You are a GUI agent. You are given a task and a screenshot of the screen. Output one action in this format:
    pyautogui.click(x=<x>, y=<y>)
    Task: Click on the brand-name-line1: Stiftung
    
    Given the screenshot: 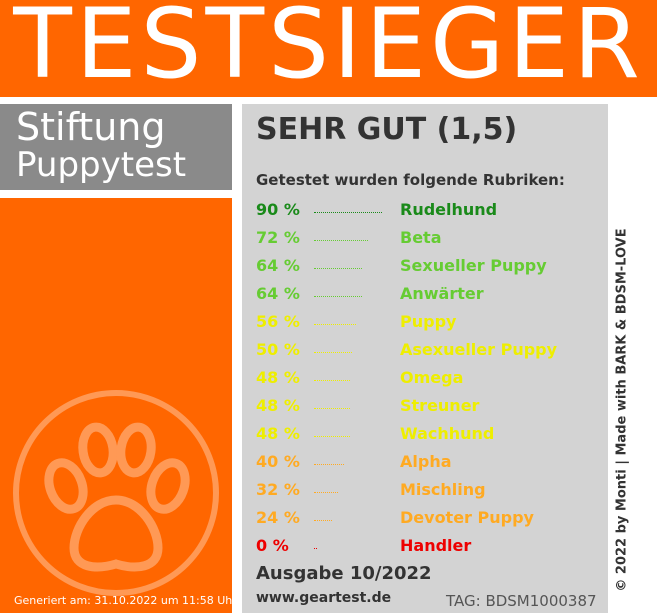 What is the action you would take?
    pyautogui.click(x=91, y=127)
    